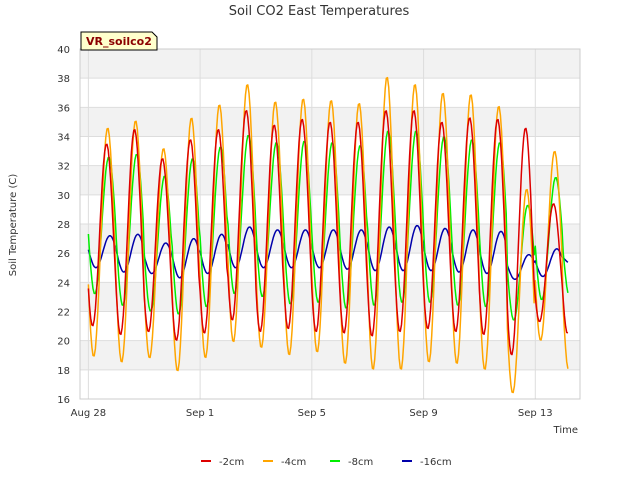 The width and height of the screenshot is (640, 480). What do you see at coordinates (423, 413) in the screenshot?
I see `x-tick-label: Sep 9` at bounding box center [423, 413].